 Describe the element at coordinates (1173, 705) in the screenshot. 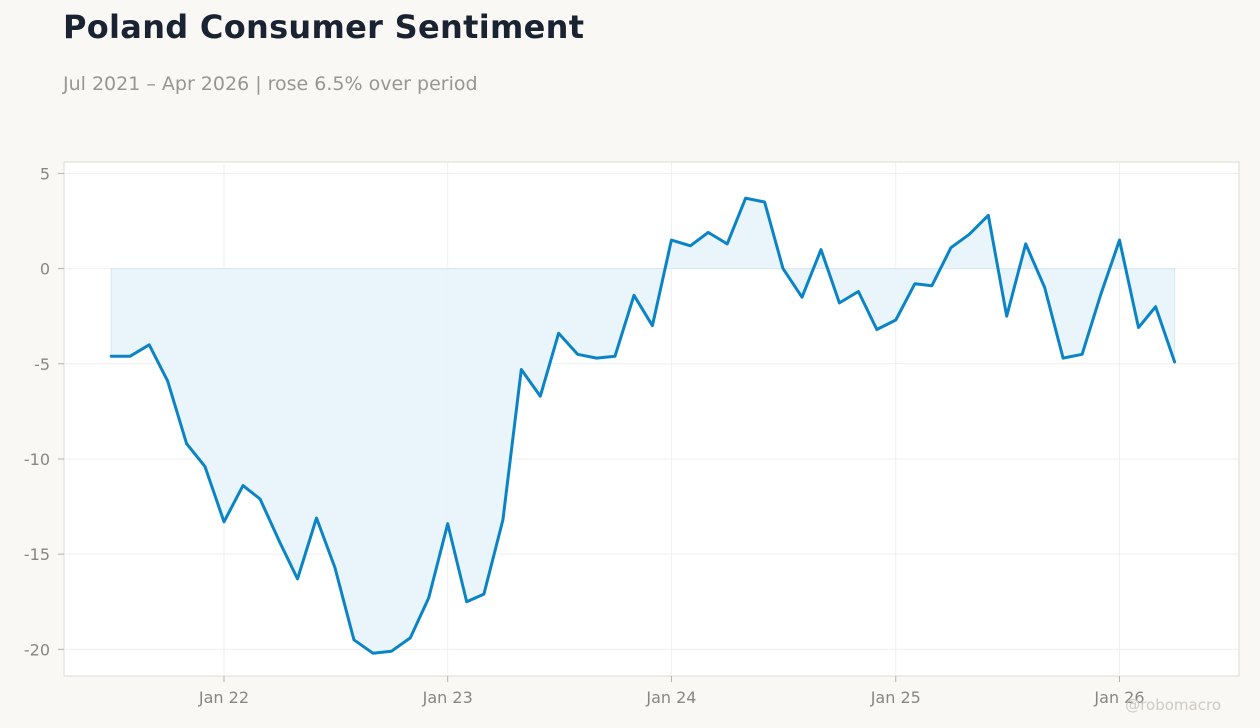

I see `watermark: @robomacro` at that location.